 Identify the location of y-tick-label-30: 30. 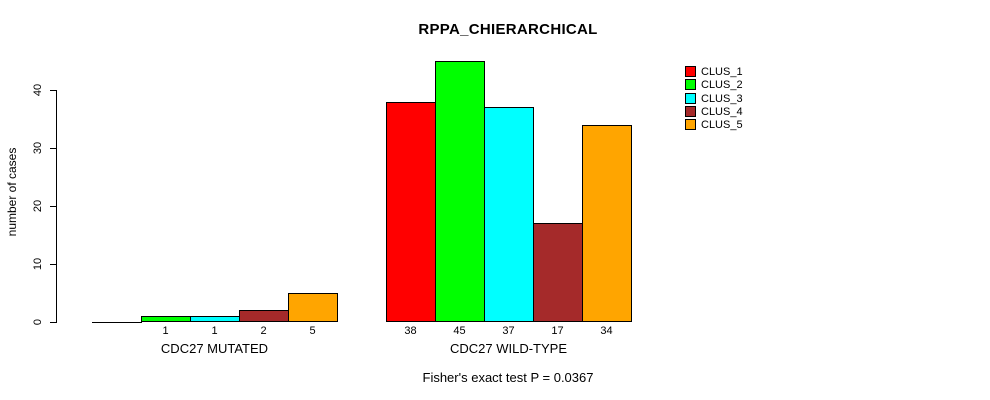
(38, 148).